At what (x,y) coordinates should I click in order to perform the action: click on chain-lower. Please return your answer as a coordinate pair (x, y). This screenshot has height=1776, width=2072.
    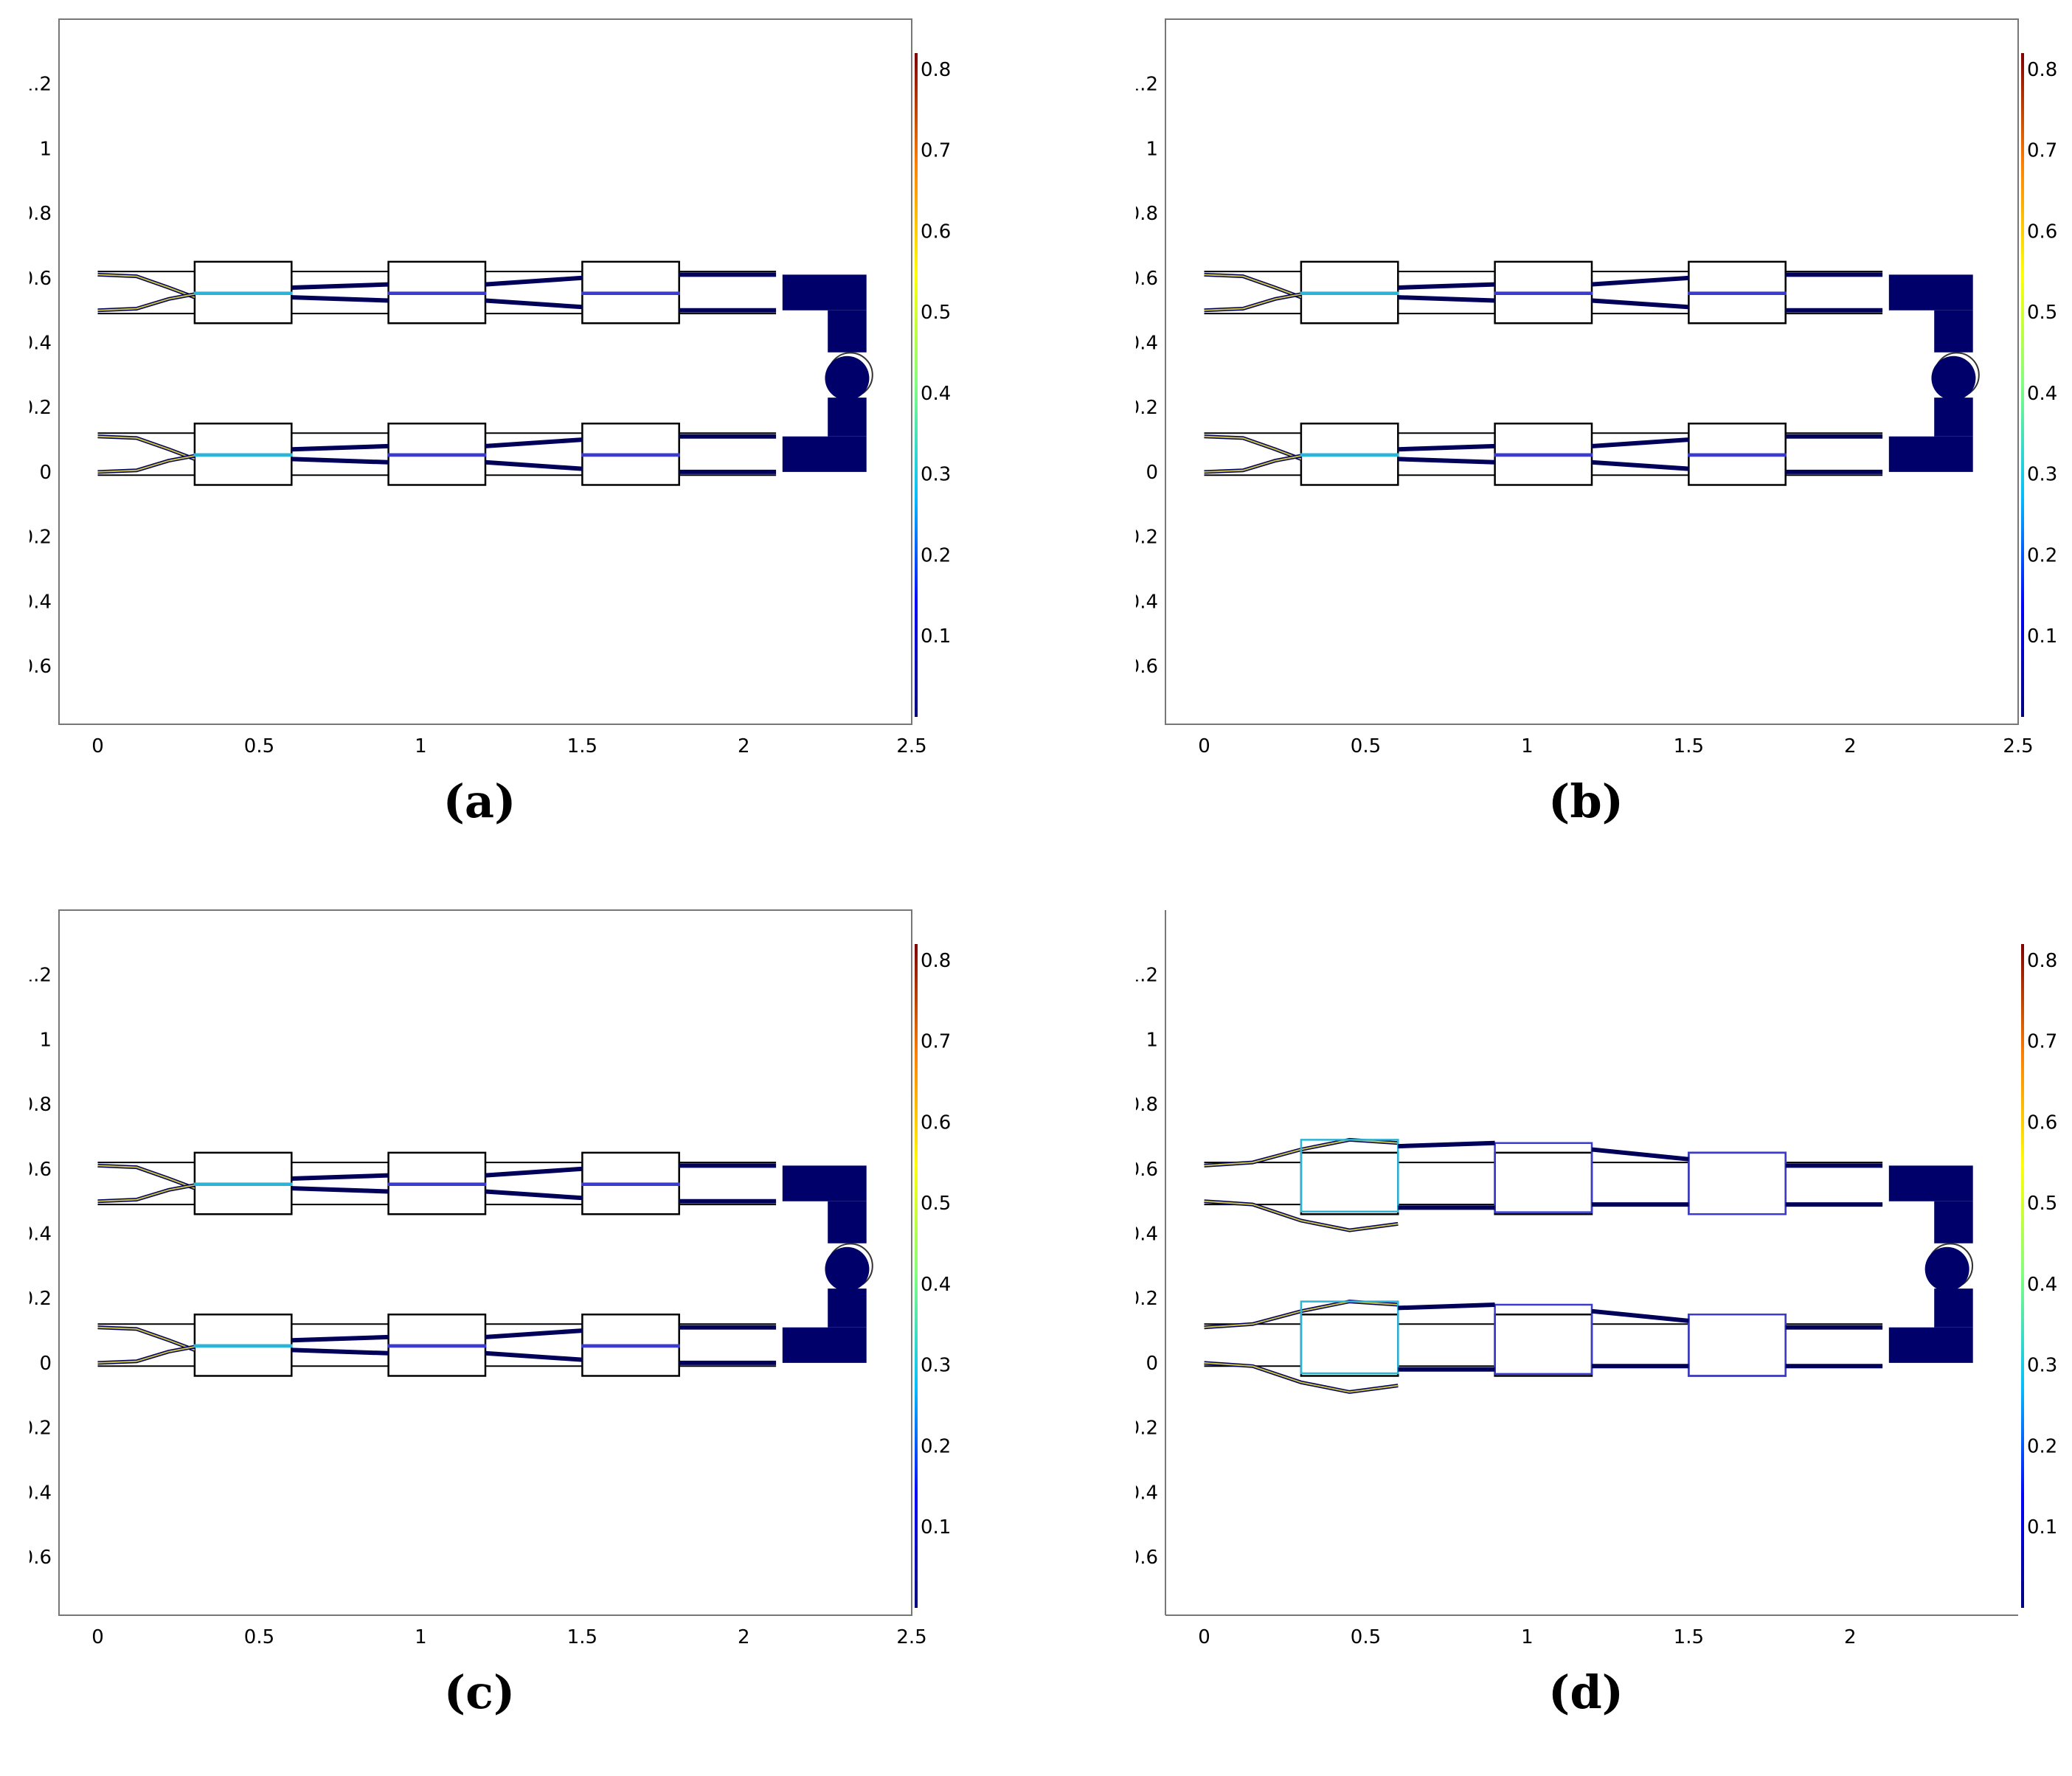
    Looking at the image, I should click on (482, 1345).